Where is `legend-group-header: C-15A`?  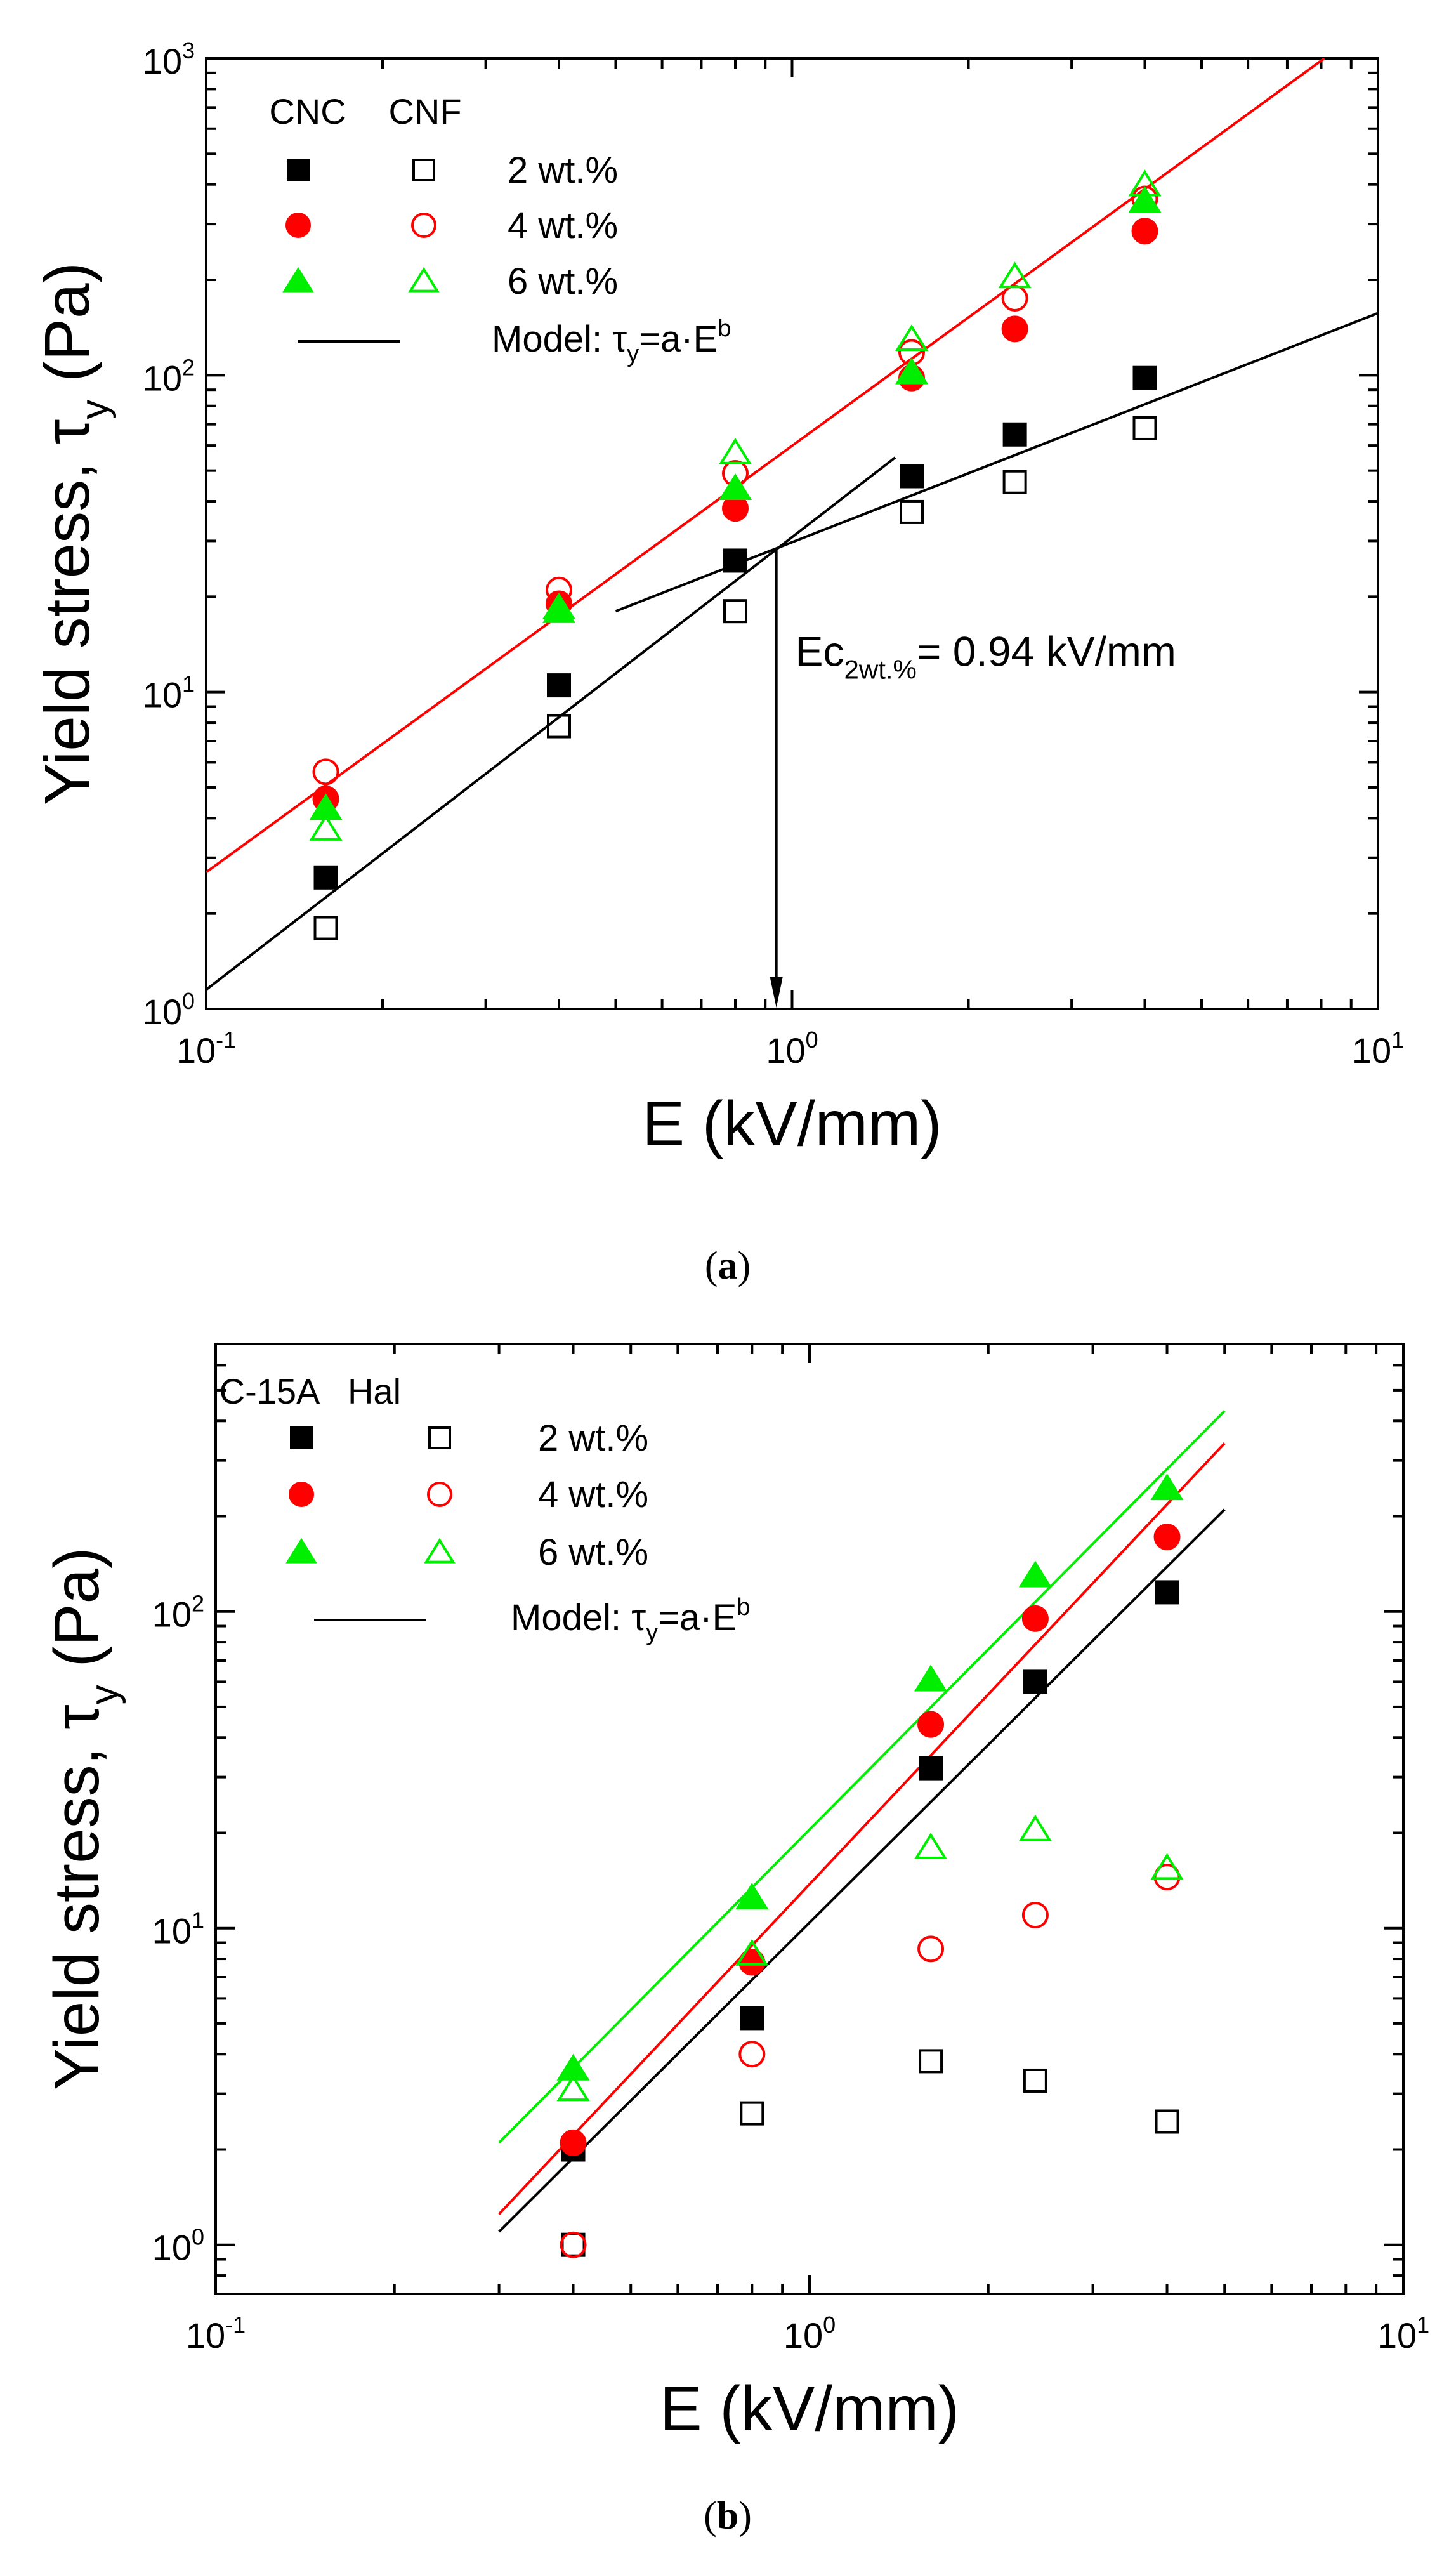 legend-group-header: C-15A is located at coordinates (270, 1391).